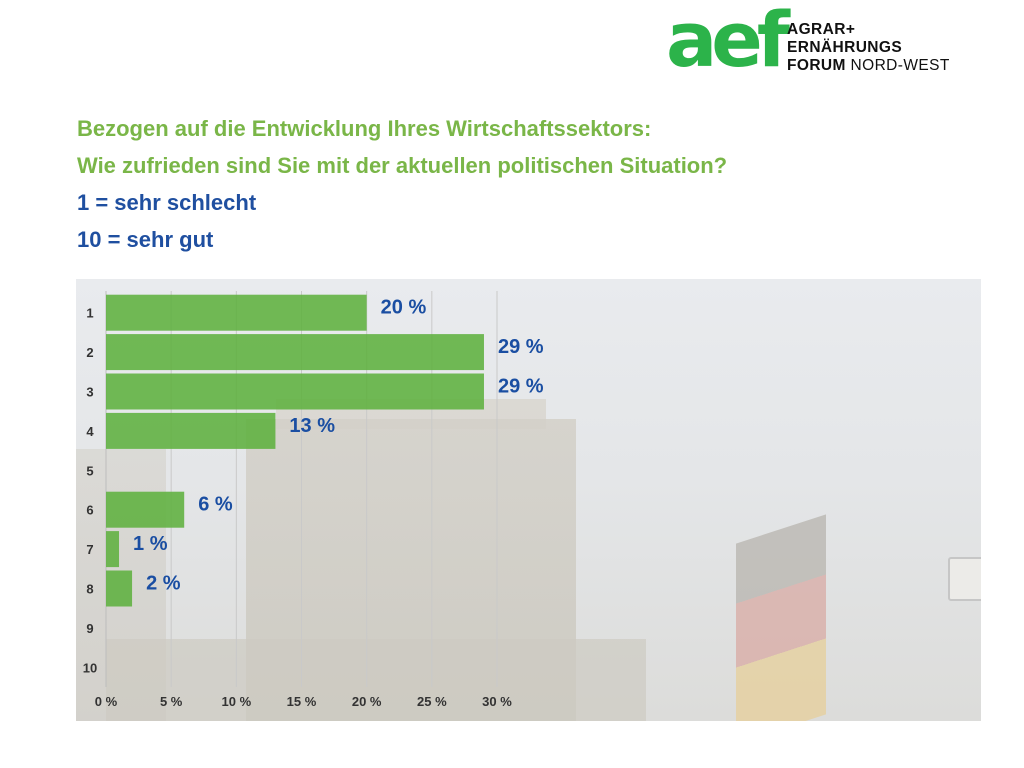  Describe the element at coordinates (728, 42) in the screenshot. I see `logo-mark: aef` at that location.